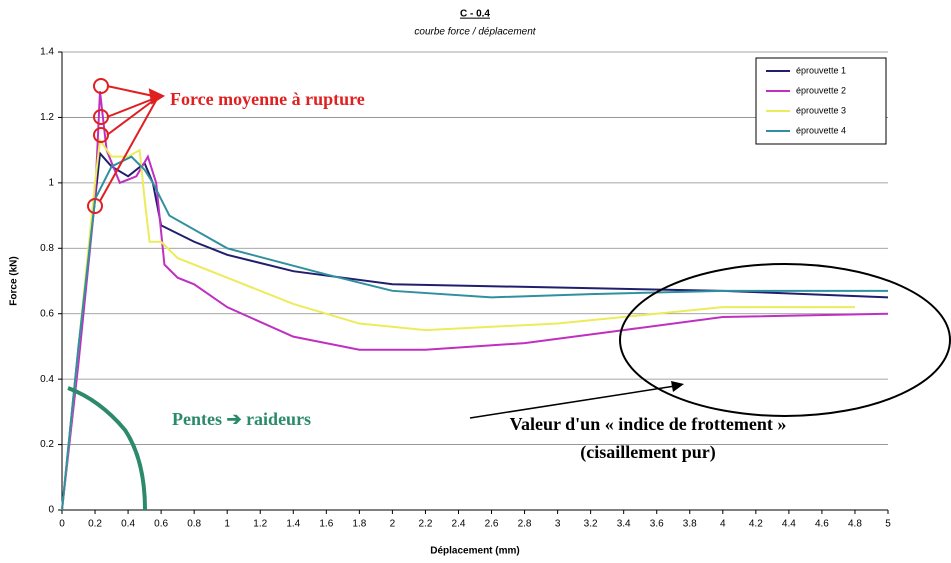 The image size is (951, 563). I want to click on x-tick-label: 1.4, so click(293, 524).